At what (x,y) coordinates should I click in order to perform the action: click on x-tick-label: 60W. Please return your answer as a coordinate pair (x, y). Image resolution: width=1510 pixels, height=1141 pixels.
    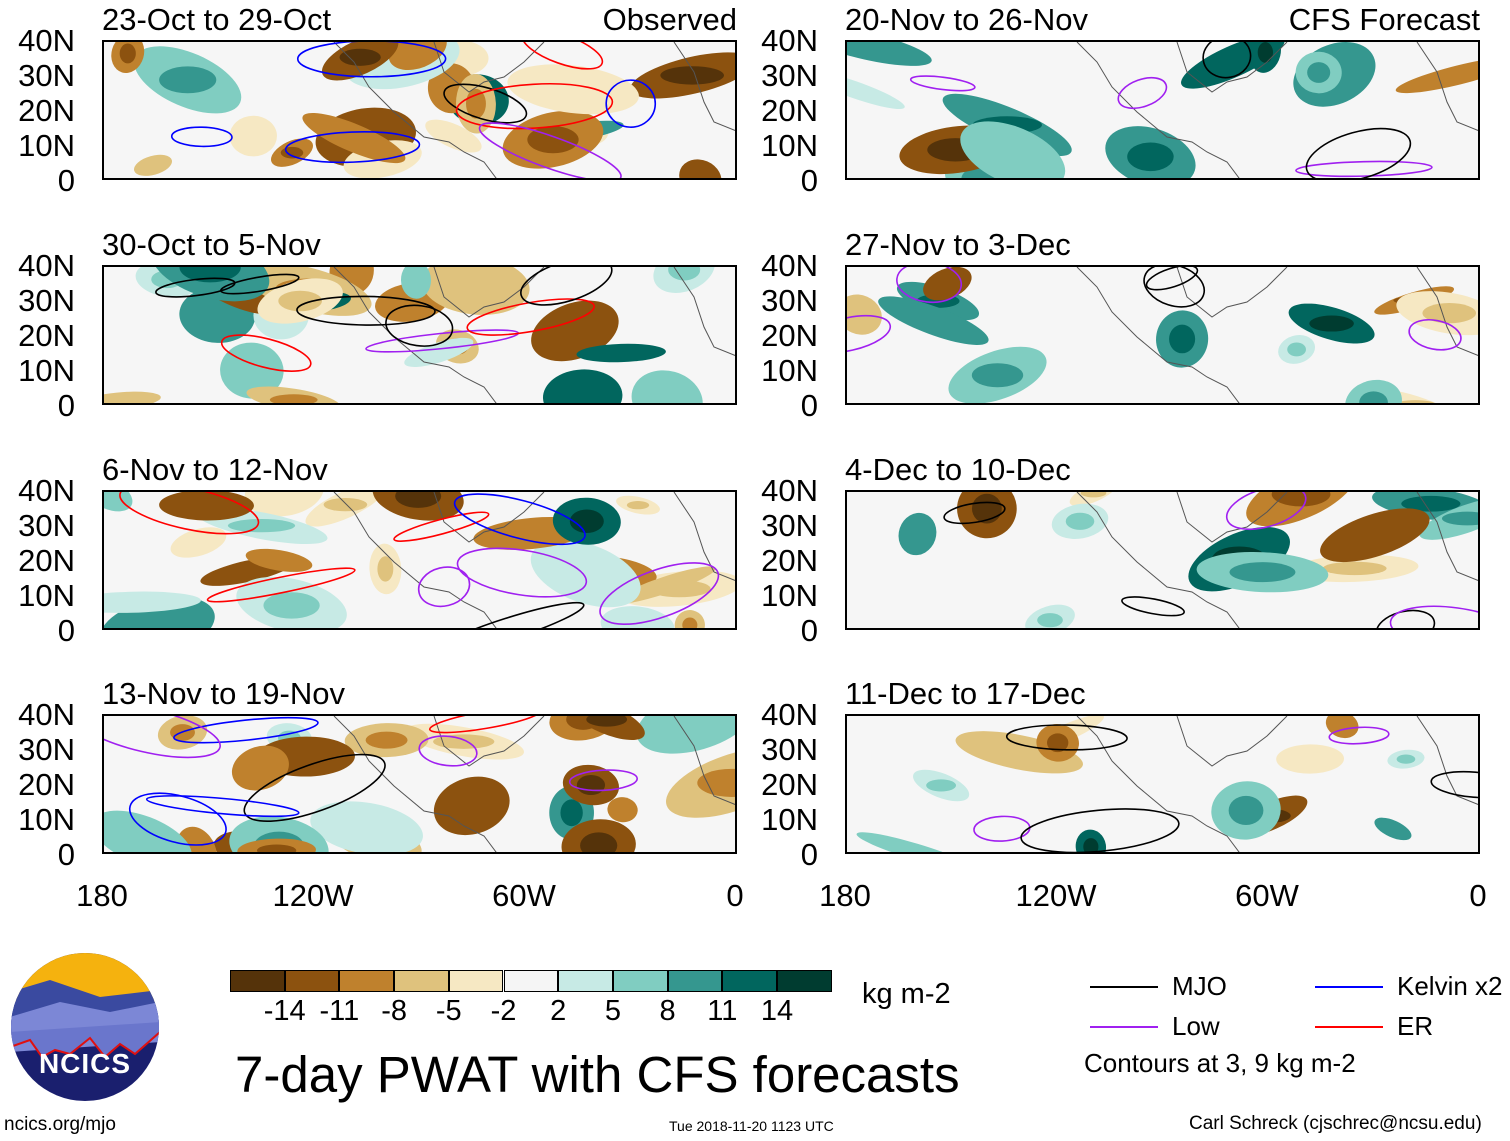
    Looking at the image, I should click on (524, 895).